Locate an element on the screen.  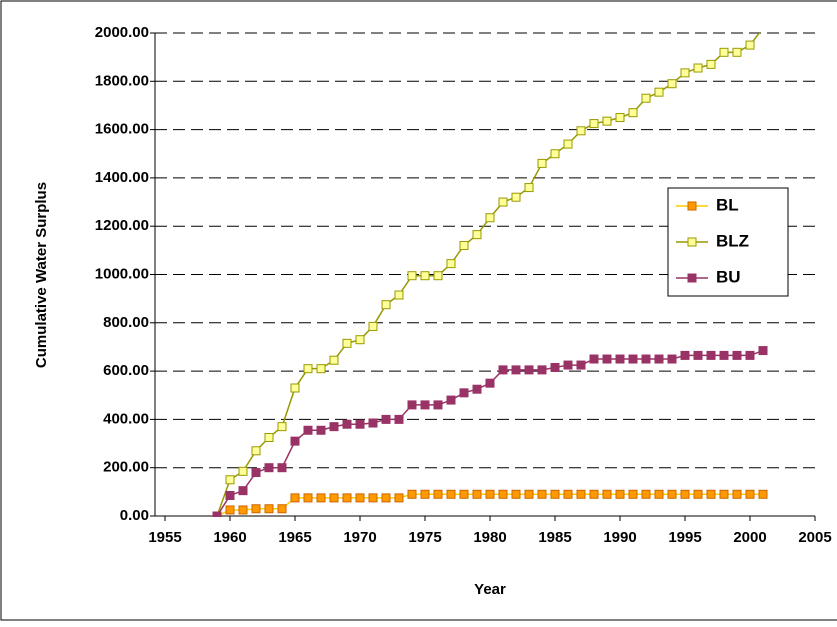
y-tick-label: 0.00 is located at coordinates (134, 515).